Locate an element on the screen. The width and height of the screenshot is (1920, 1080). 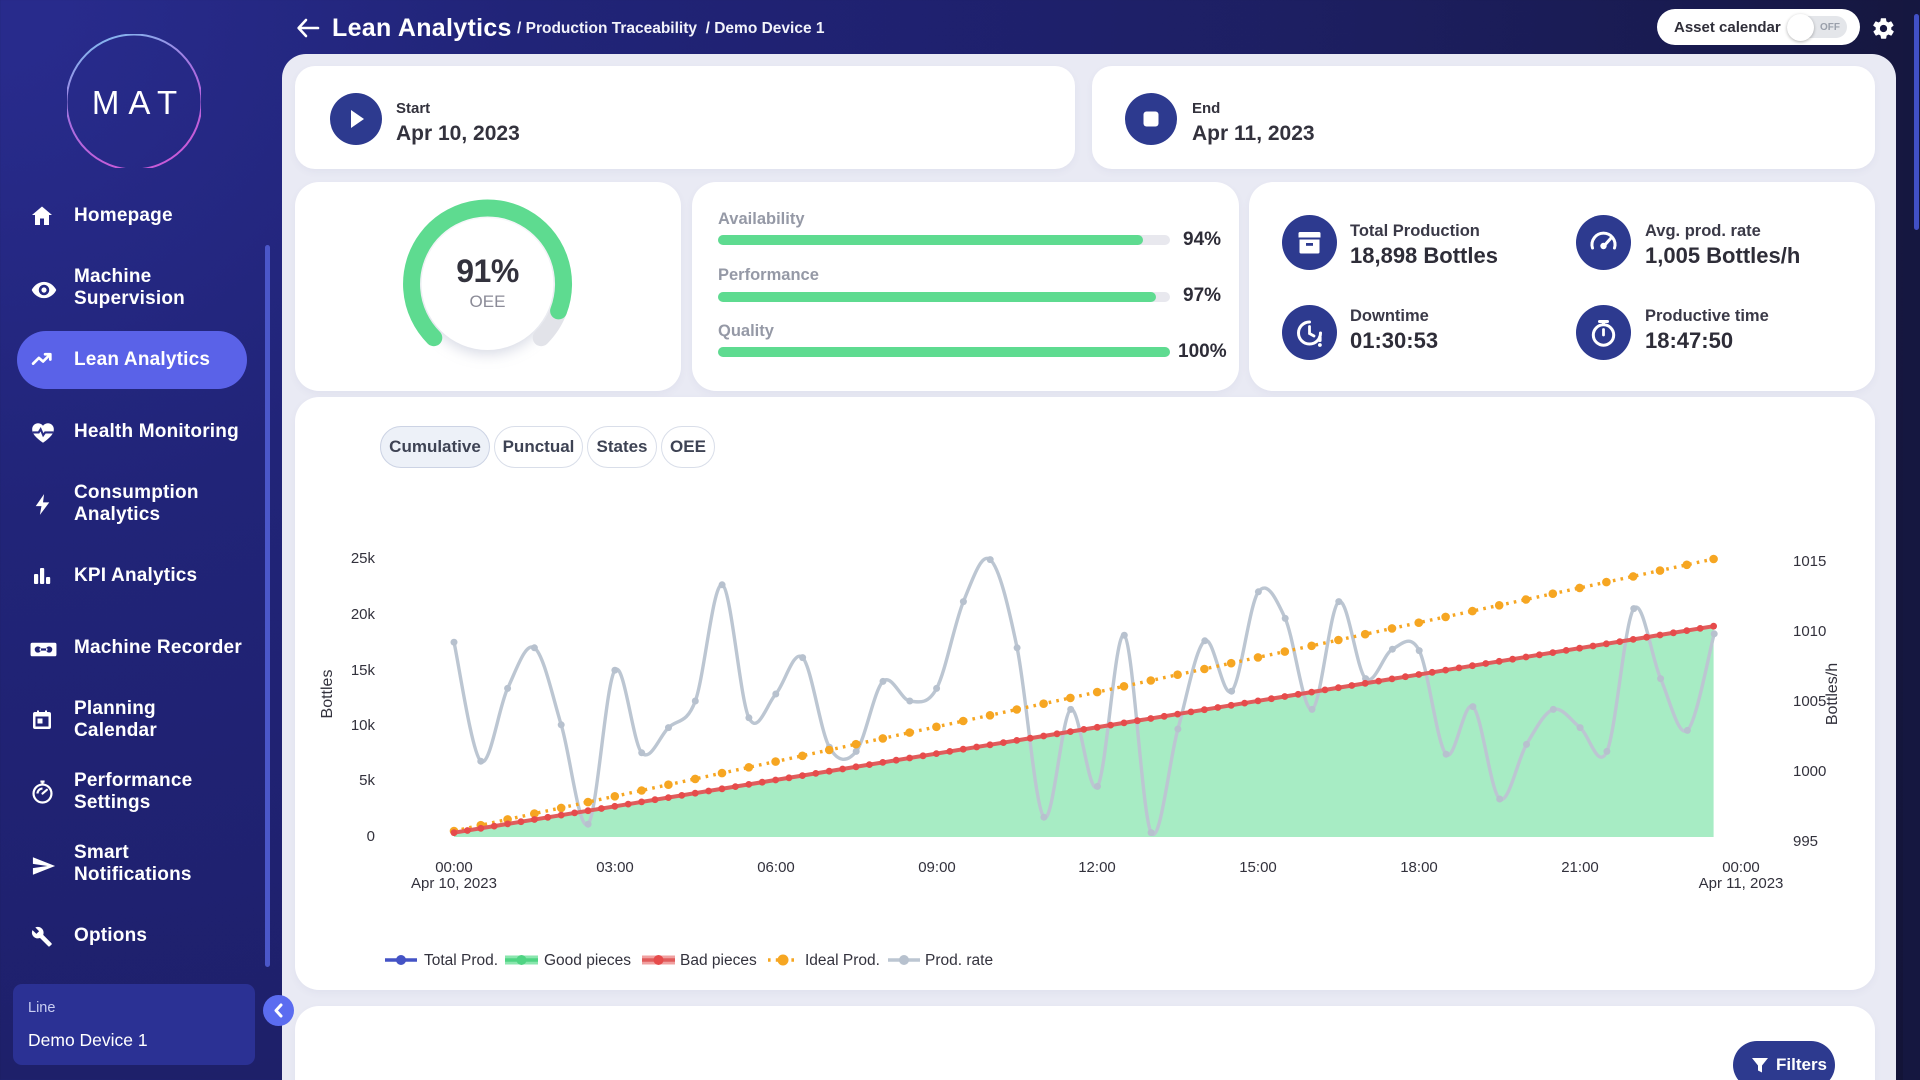
svg-text: 1000 is located at coordinates (1809, 771).